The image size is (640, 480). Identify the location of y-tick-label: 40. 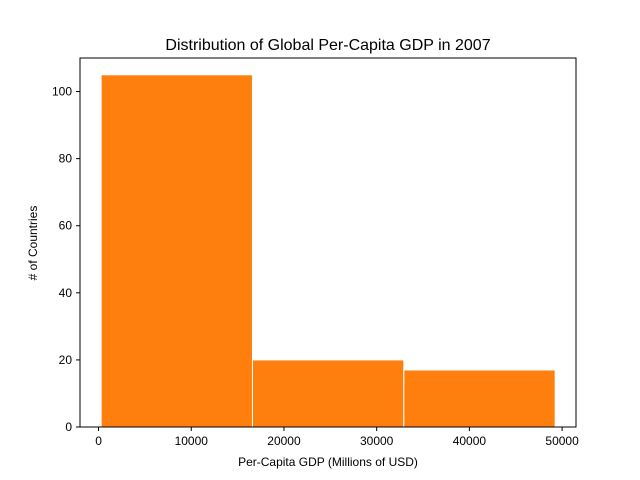
(66, 293).